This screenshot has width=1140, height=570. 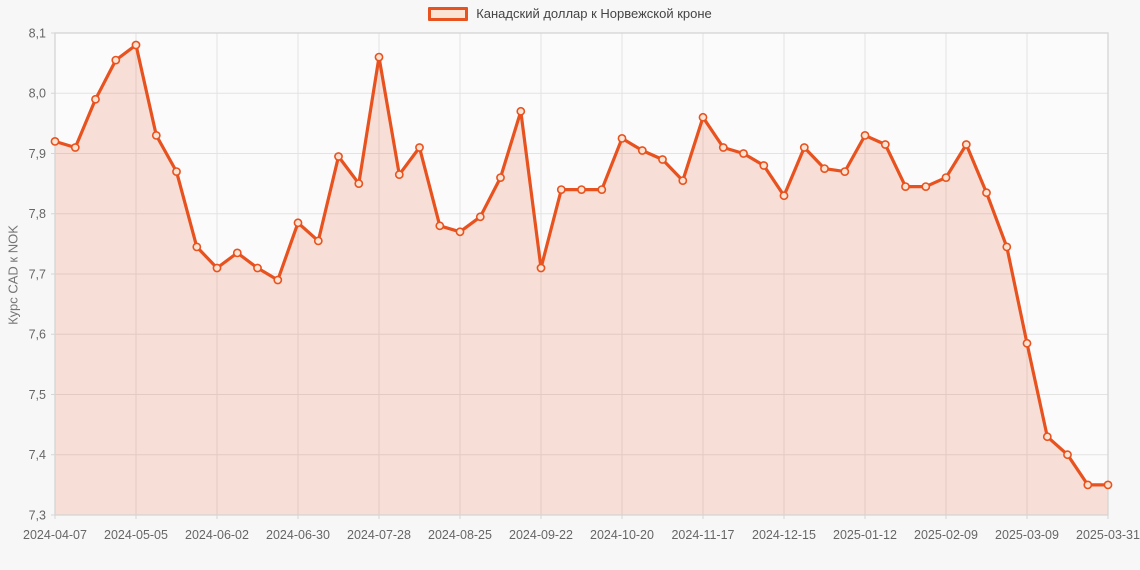 What do you see at coordinates (594, 13) in the screenshot?
I see `legend-series-label: Канадский доллар к Норвежской кроне` at bounding box center [594, 13].